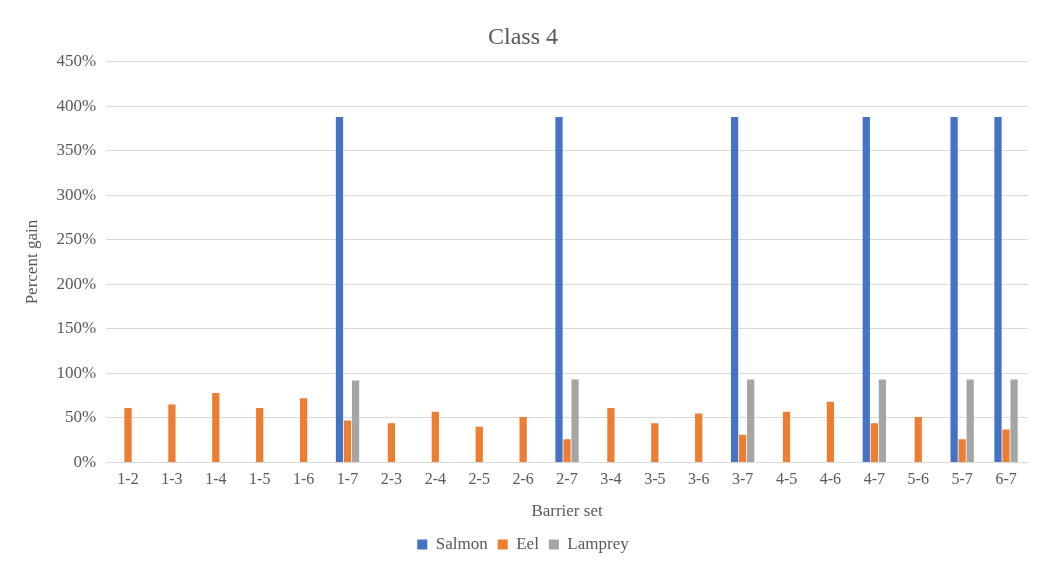  I want to click on legend-label: Salmon, so click(462, 543).